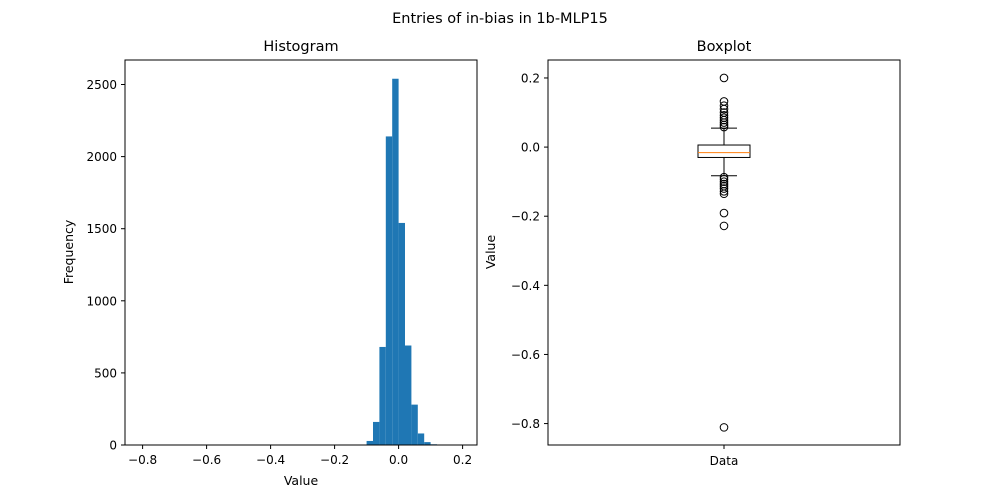 This screenshot has height=500, width=1000. I want to click on histogram-y-axis-ticks: 0 500 1000 1500 2000 2500, so click(105, 265).